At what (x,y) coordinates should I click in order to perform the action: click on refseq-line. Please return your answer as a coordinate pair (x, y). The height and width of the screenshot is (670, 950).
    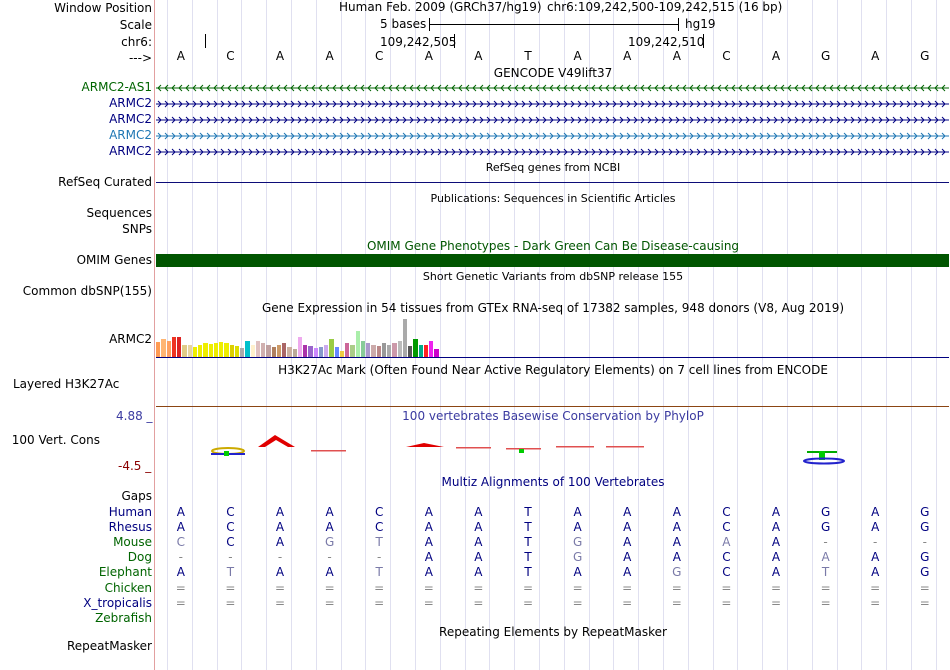
    Looking at the image, I should click on (552, 182).